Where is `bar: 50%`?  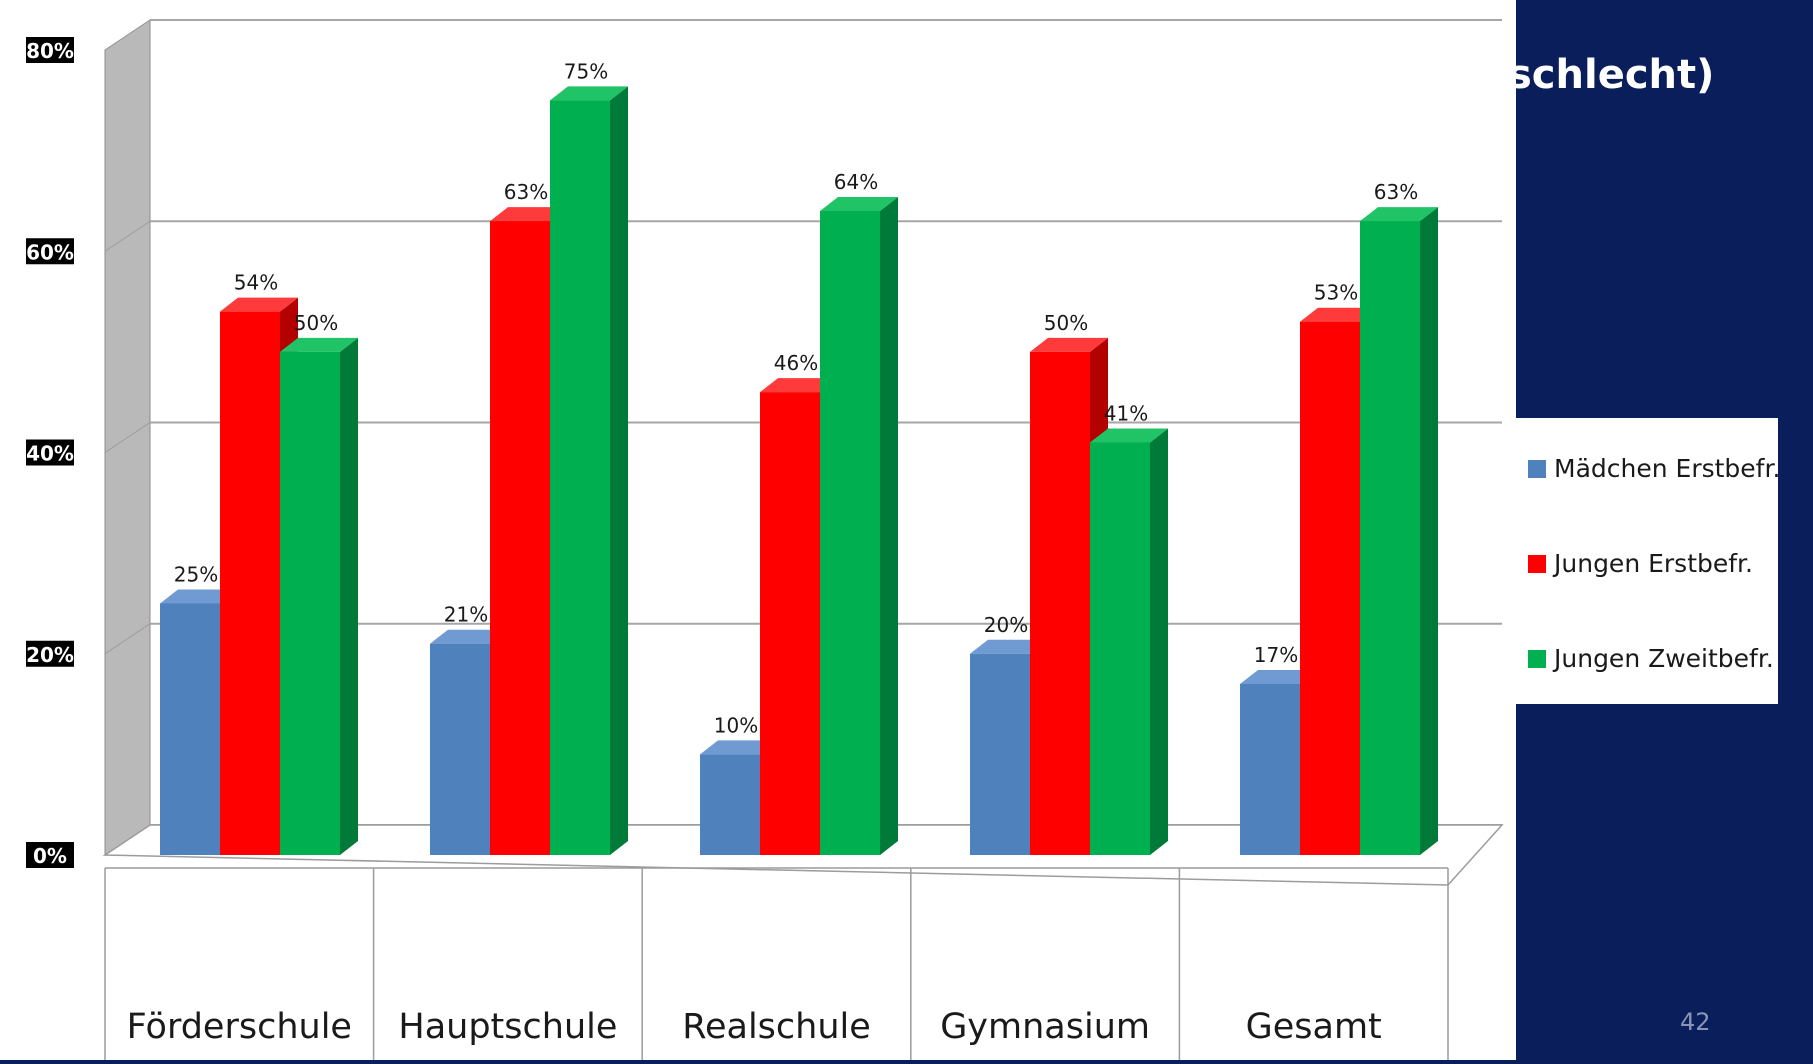 bar: 50% is located at coordinates (319, 583).